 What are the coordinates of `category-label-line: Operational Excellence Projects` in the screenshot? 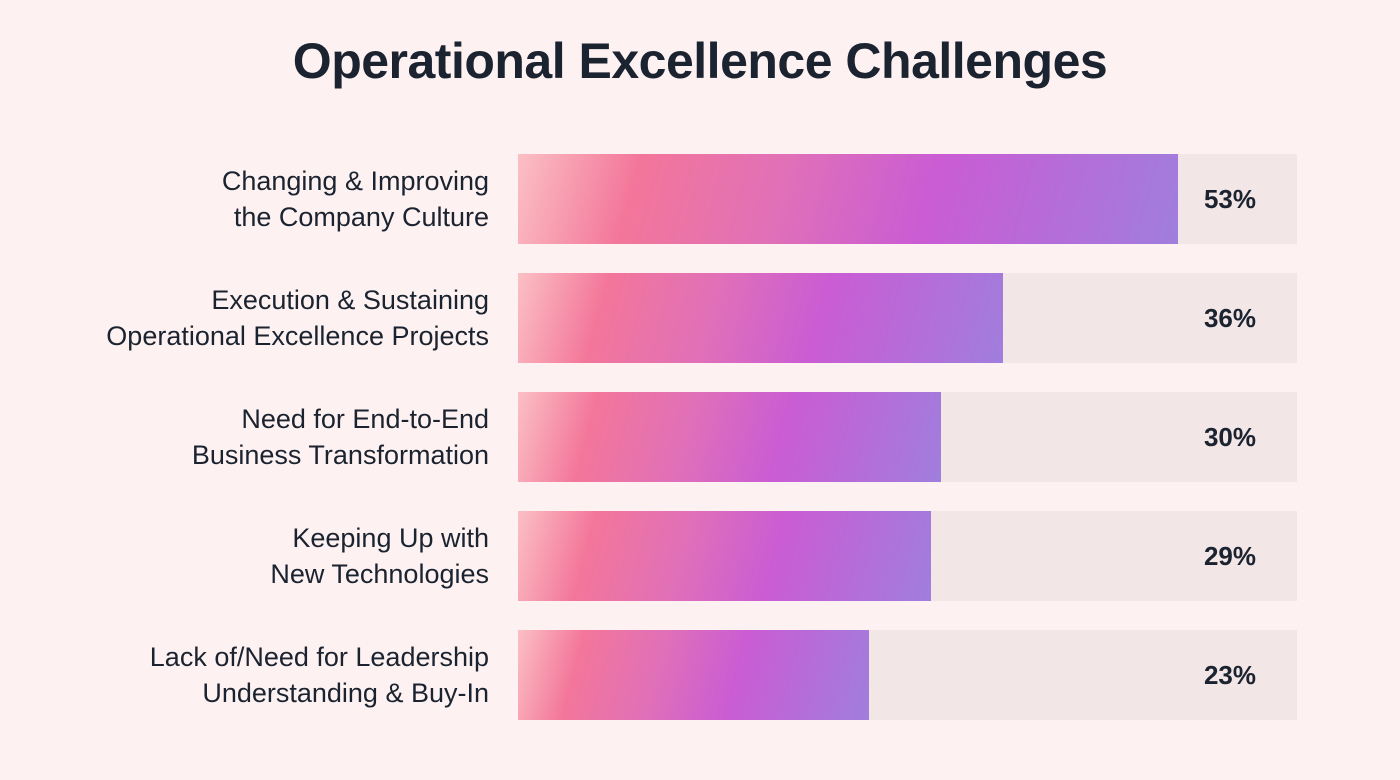 It's located at (297, 336).